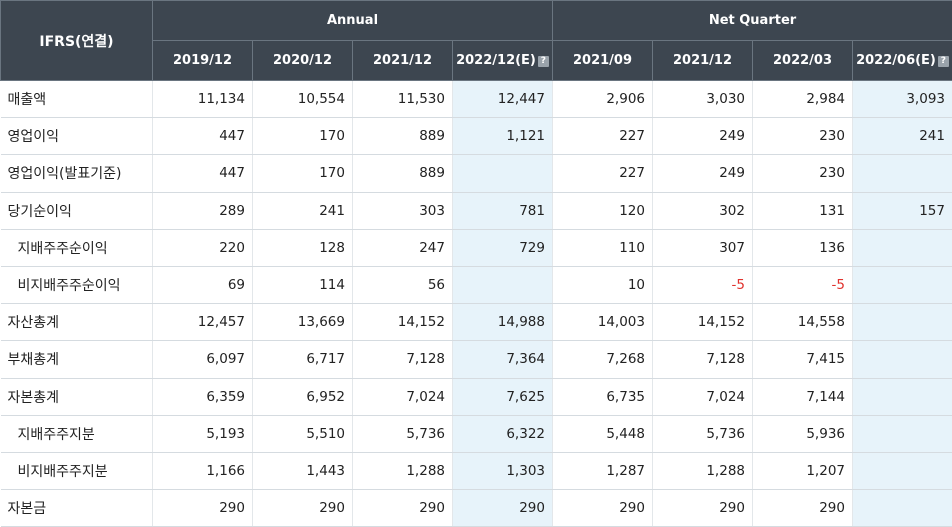 Image resolution: width=952 pixels, height=527 pixels. Describe the element at coordinates (77, 210) in the screenshot. I see `row-label: 당기순이익` at that location.